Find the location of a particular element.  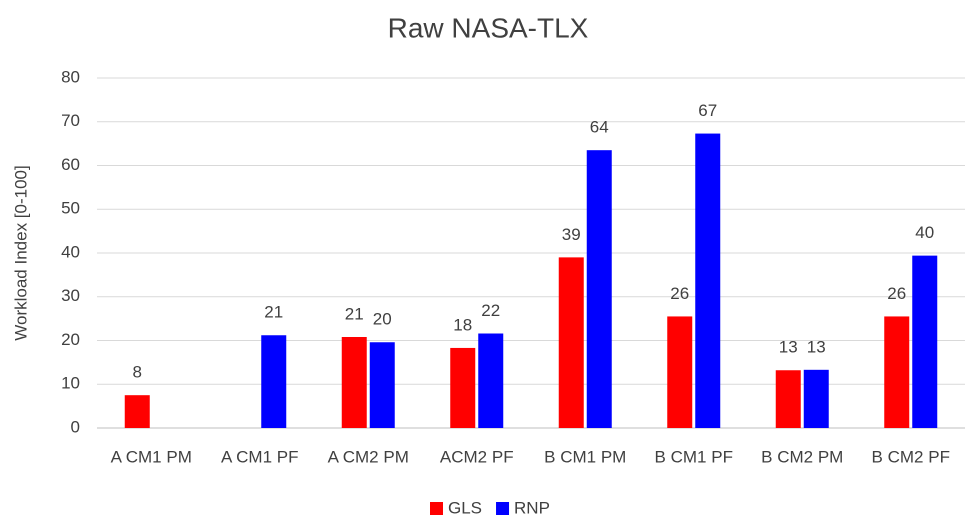

y-tick-label: 40 is located at coordinates (70, 251).